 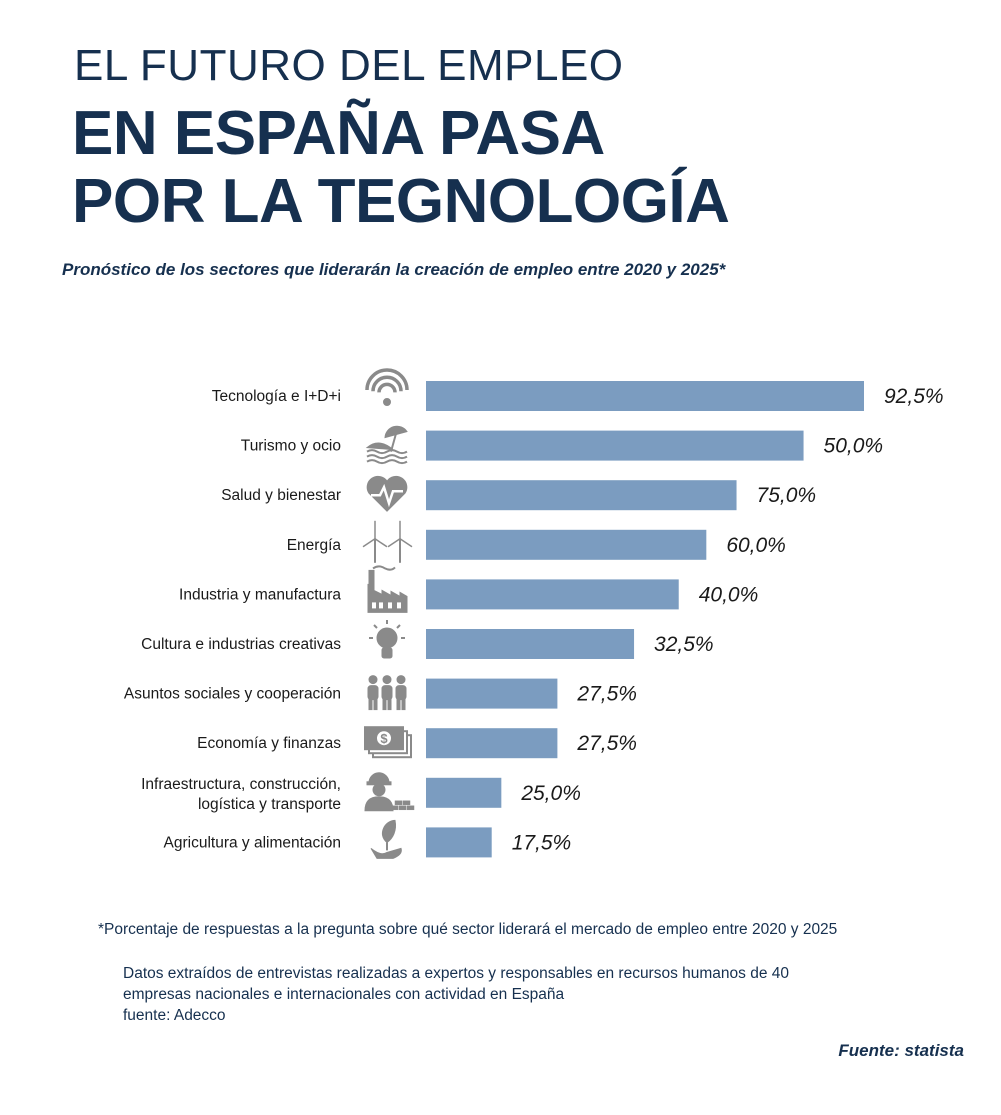 What do you see at coordinates (401, 201) in the screenshot?
I see `title-line-3: POR LA TEGNOLOGÍA` at bounding box center [401, 201].